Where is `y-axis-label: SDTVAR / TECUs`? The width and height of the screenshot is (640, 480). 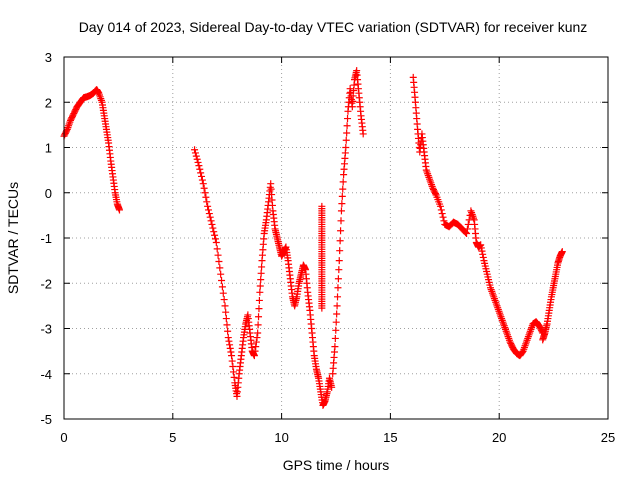 y-axis-label: SDTVAR / TECUs is located at coordinates (13, 238).